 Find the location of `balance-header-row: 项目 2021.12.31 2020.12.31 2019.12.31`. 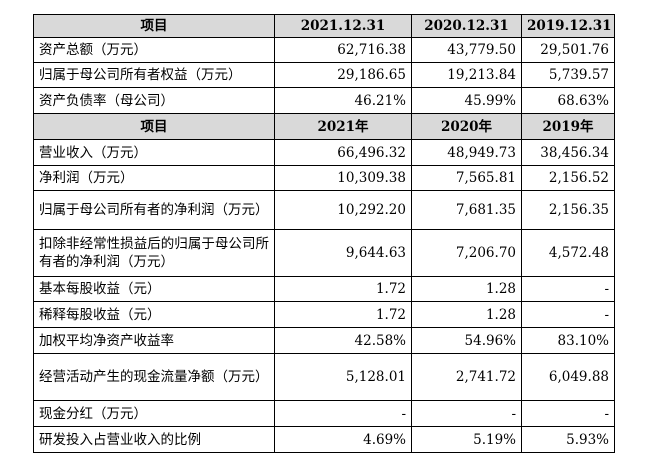

balance-header-row: 项目 2021.12.31 2020.12.31 2019.12.31 is located at coordinates (324, 26).